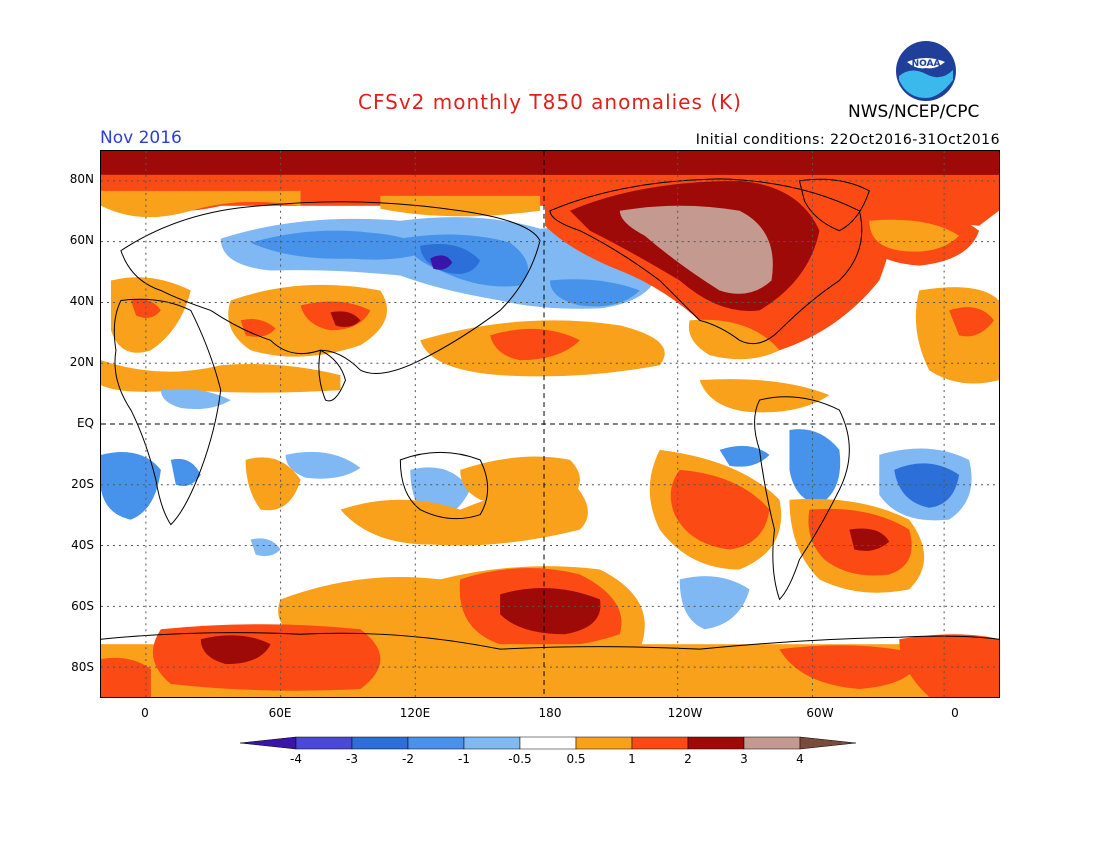 The height and width of the screenshot is (850, 1100). Describe the element at coordinates (141, 138) in the screenshot. I see `forecast-month: Nov 2016` at that location.